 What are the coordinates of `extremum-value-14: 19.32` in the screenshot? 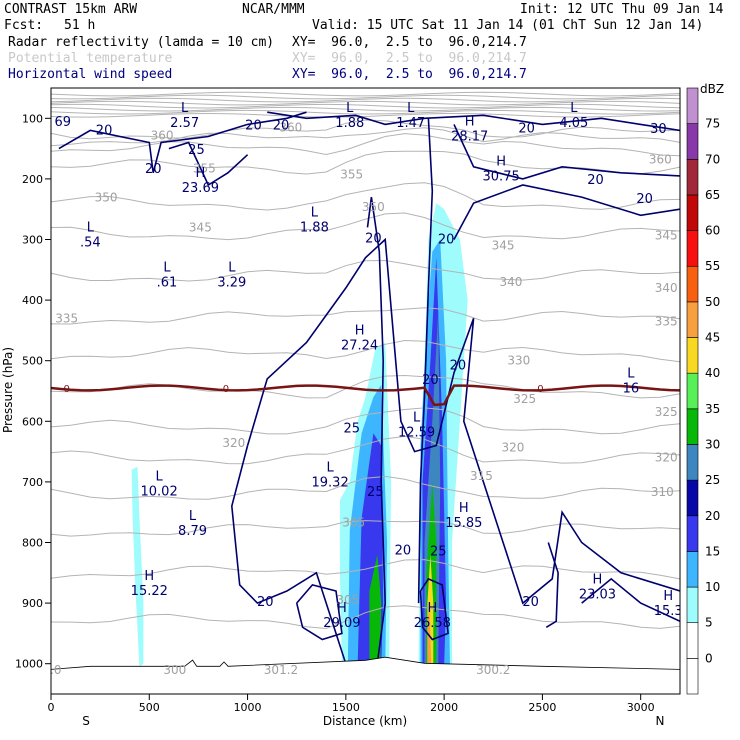 It's located at (330, 483).